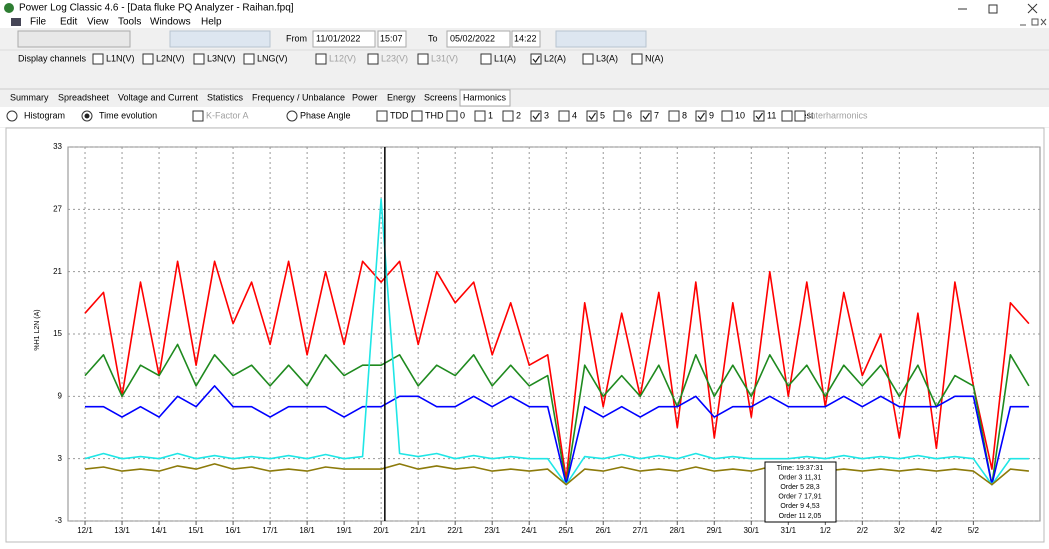 This screenshot has width=1049, height=549. What do you see at coordinates (128, 115) in the screenshot?
I see `radio-label: Time evolution` at bounding box center [128, 115].